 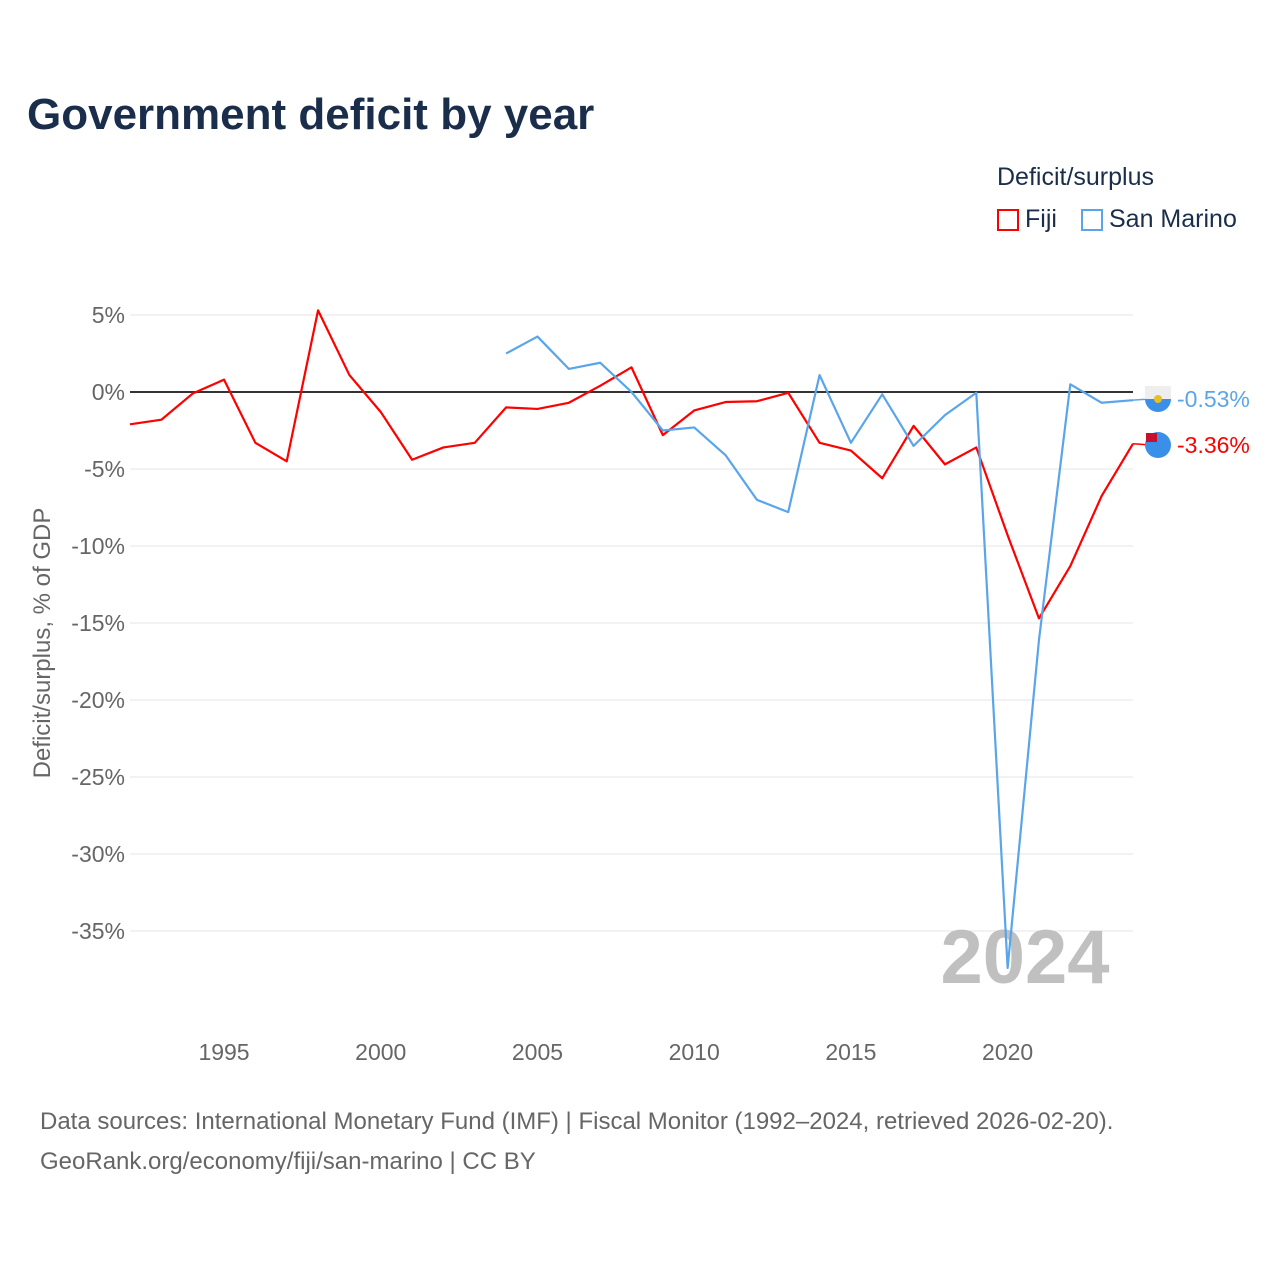 What do you see at coordinates (1075, 177) in the screenshot?
I see `legend-title: Deficit/surplus` at bounding box center [1075, 177].